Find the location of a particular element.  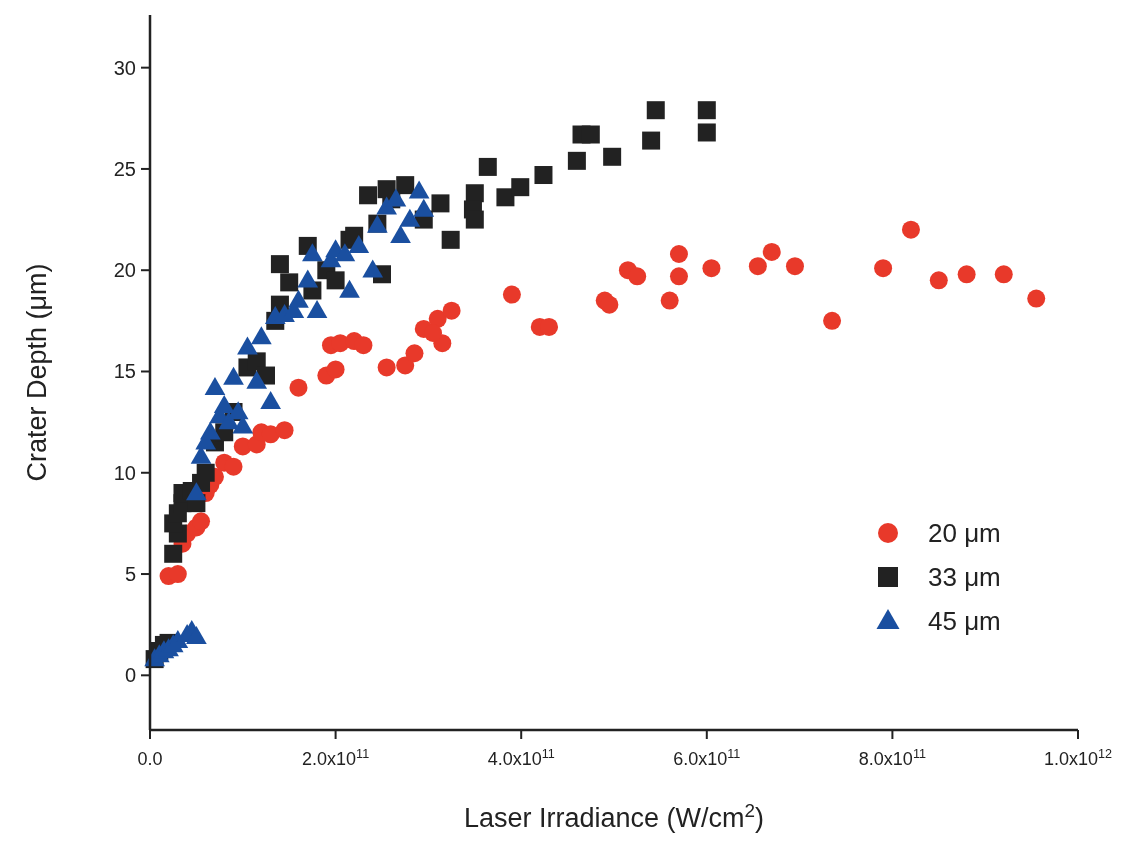

y-tick-label: 5 is located at coordinates (130, 574).